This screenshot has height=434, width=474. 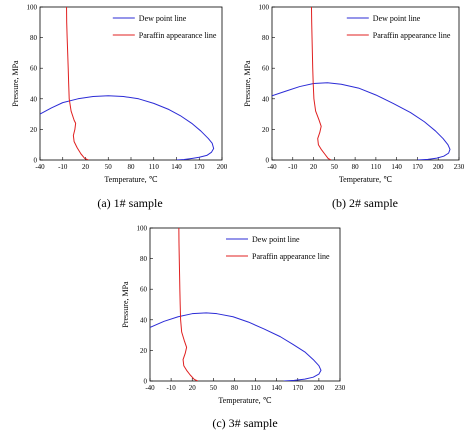 What do you see at coordinates (244, 423) in the screenshot?
I see `panel-caption: (c) 3# sample` at bounding box center [244, 423].